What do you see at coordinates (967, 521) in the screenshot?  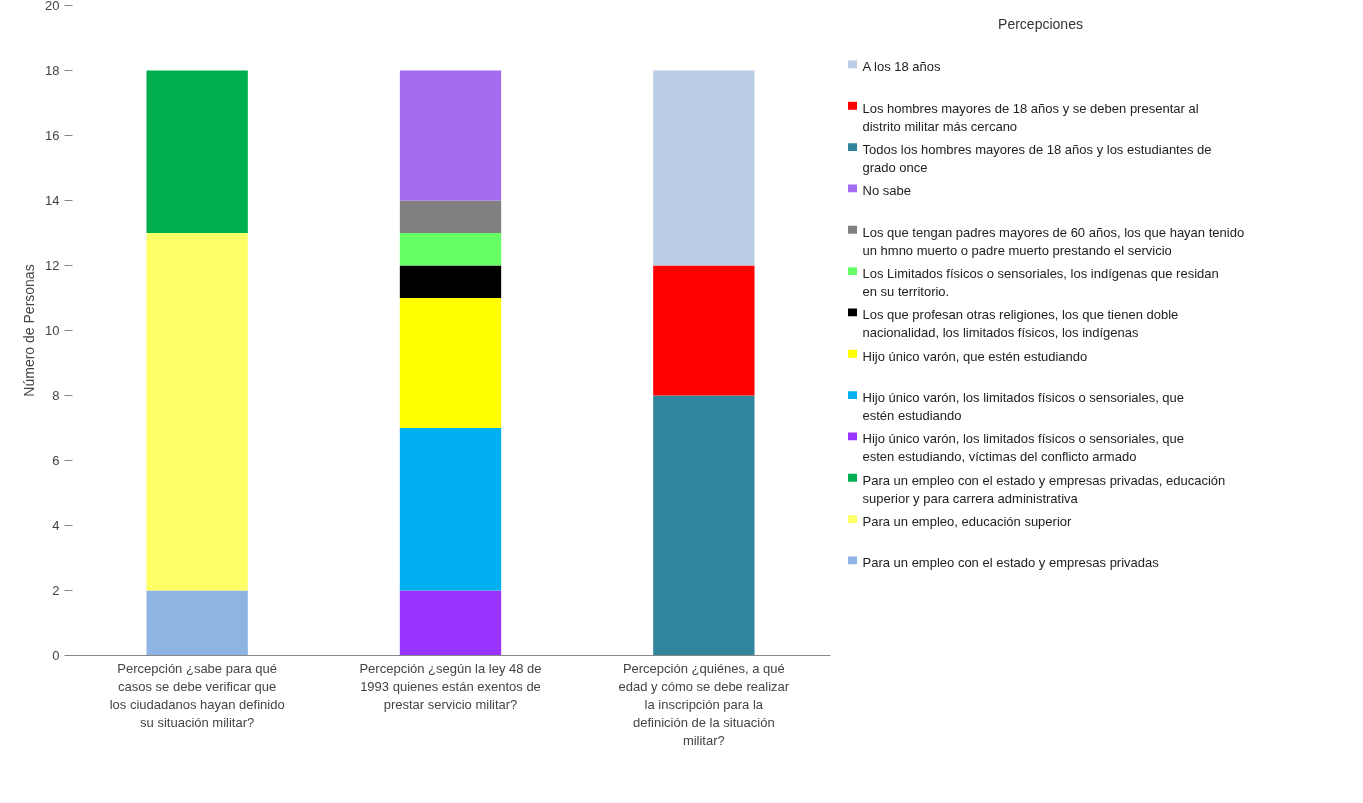 I see `legend-label: Para un empleo, educación superior` at bounding box center [967, 521].